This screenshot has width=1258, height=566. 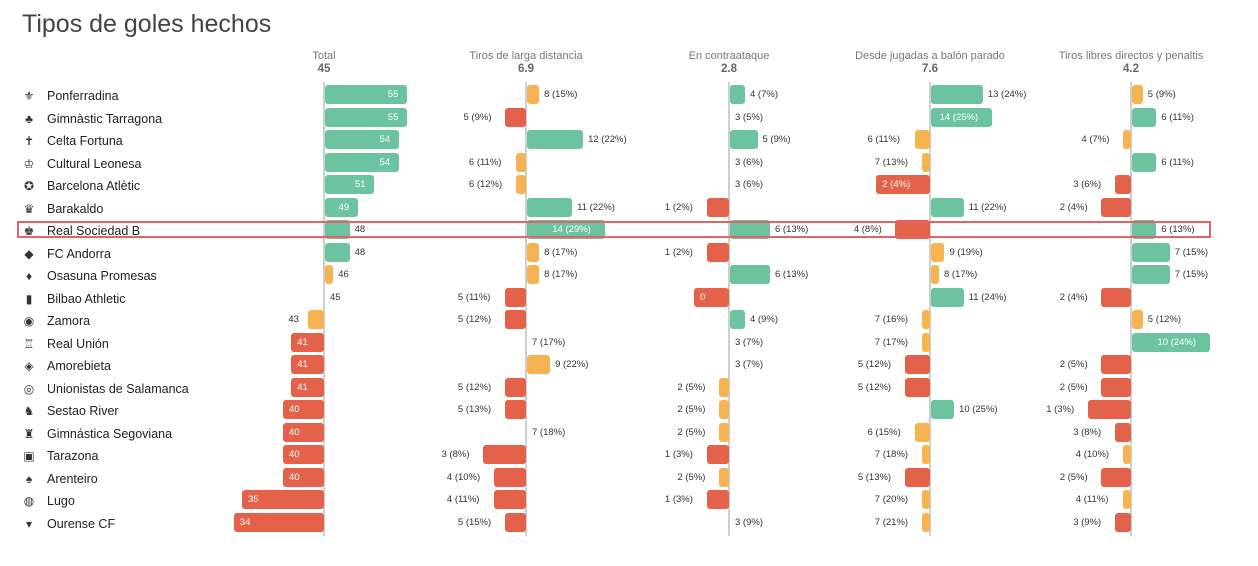 What do you see at coordinates (168, 479) in the screenshot?
I see `team-row: ♠ Arenteiro` at bounding box center [168, 479].